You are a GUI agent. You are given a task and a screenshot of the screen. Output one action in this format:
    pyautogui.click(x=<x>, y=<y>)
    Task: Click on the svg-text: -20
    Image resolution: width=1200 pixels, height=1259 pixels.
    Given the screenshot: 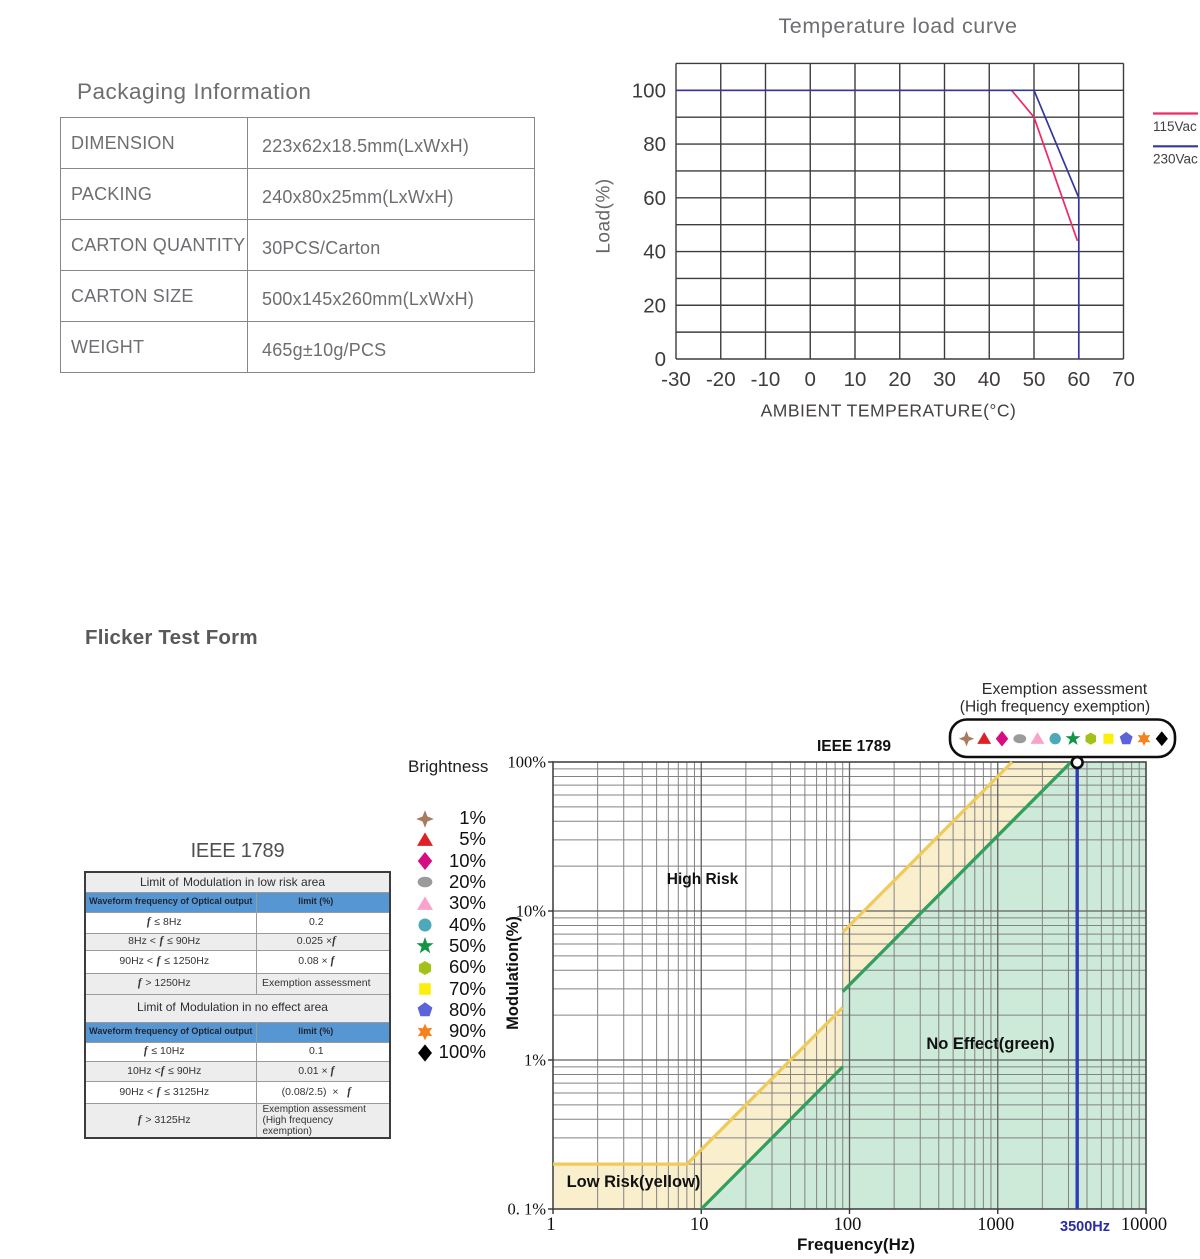 What is the action you would take?
    pyautogui.click(x=721, y=379)
    